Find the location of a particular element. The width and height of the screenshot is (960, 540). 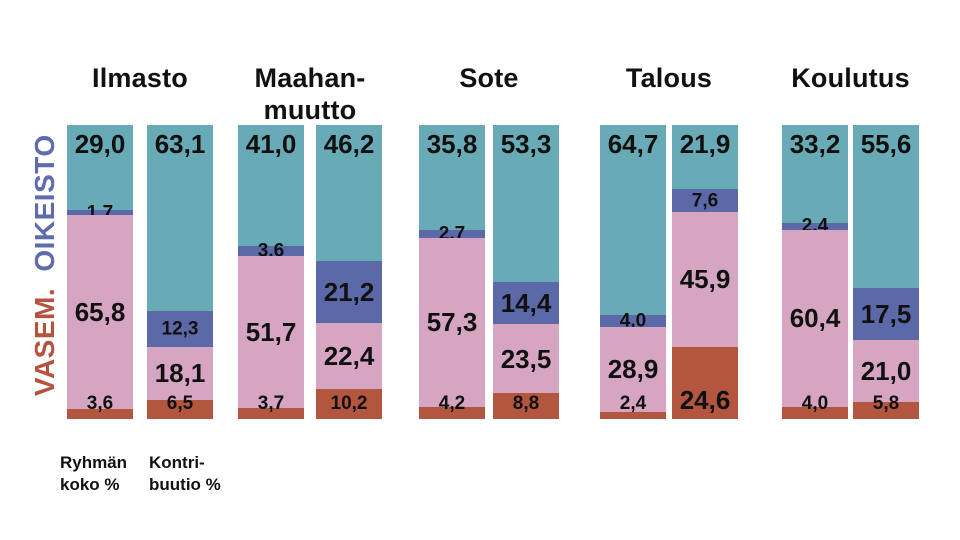

value-label: 46,2 is located at coordinates (349, 144).